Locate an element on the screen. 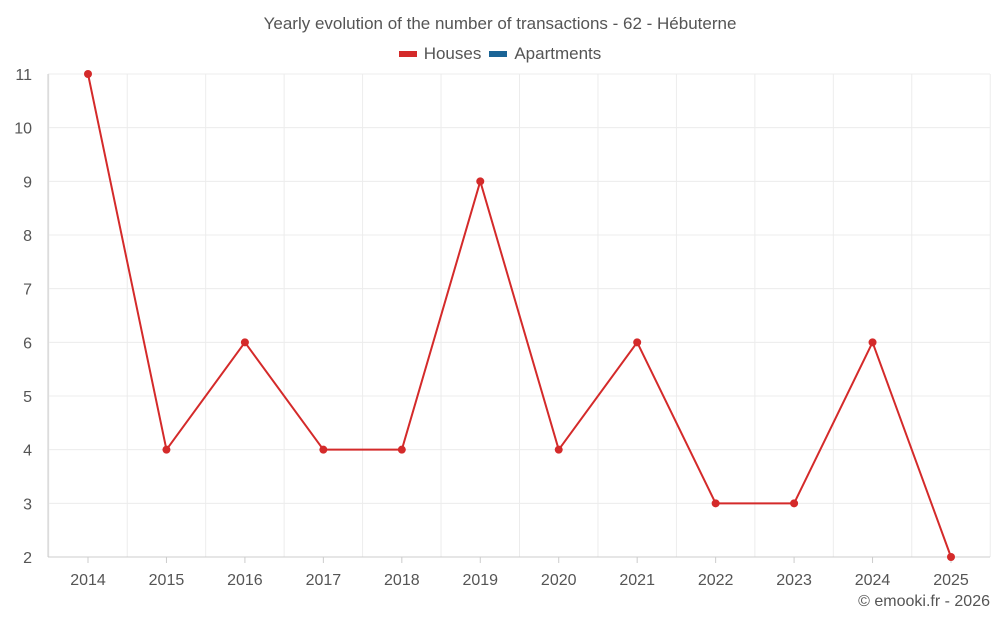  footer-credit: © emooki.fr - 2026 is located at coordinates (924, 601).